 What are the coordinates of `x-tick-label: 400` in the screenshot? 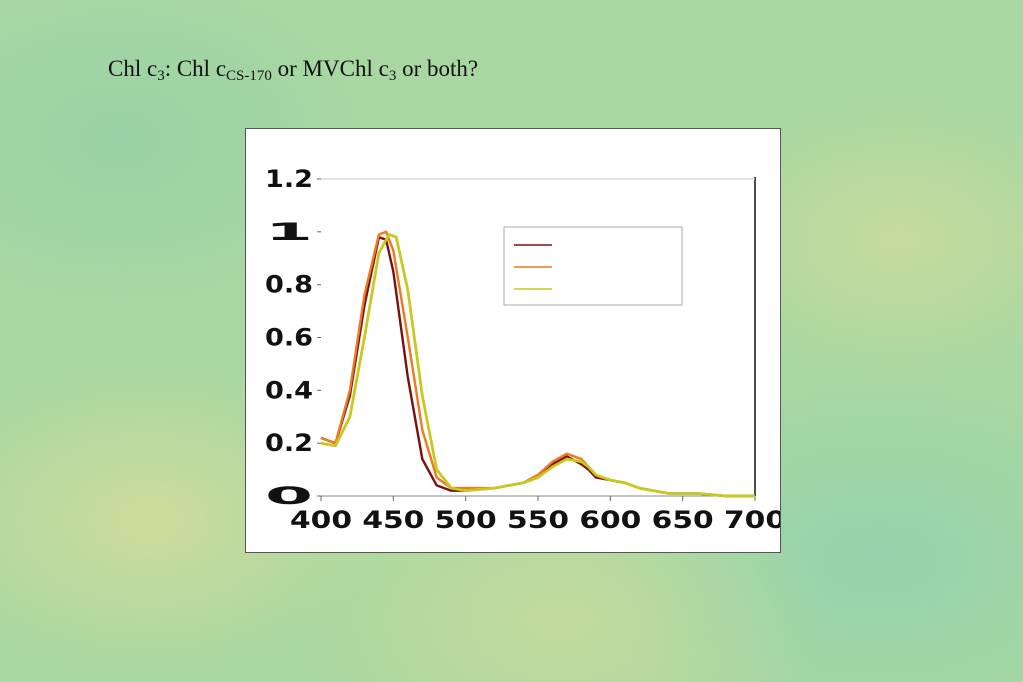 It's located at (321, 520).